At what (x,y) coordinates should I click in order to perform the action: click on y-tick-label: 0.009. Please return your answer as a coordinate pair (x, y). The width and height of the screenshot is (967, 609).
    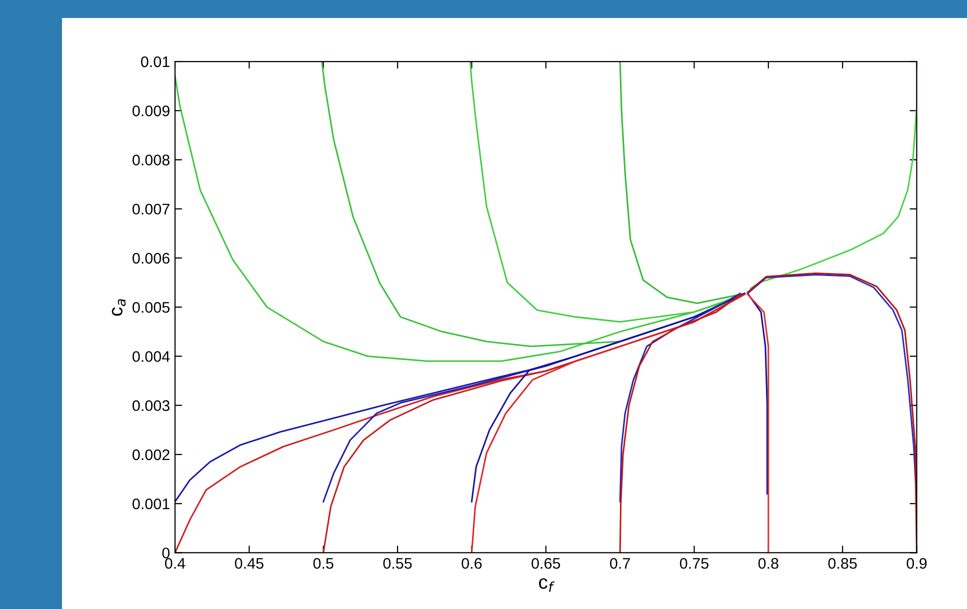
    Looking at the image, I should click on (151, 111).